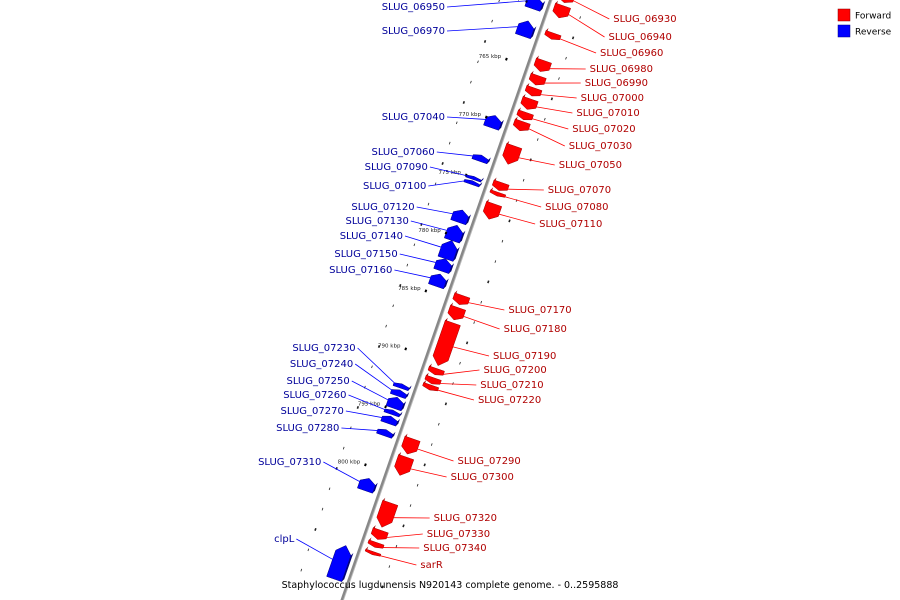 Image resolution: width=900 pixels, height=600 pixels. I want to click on forward-gene-label: SLUG_06940, so click(640, 37).